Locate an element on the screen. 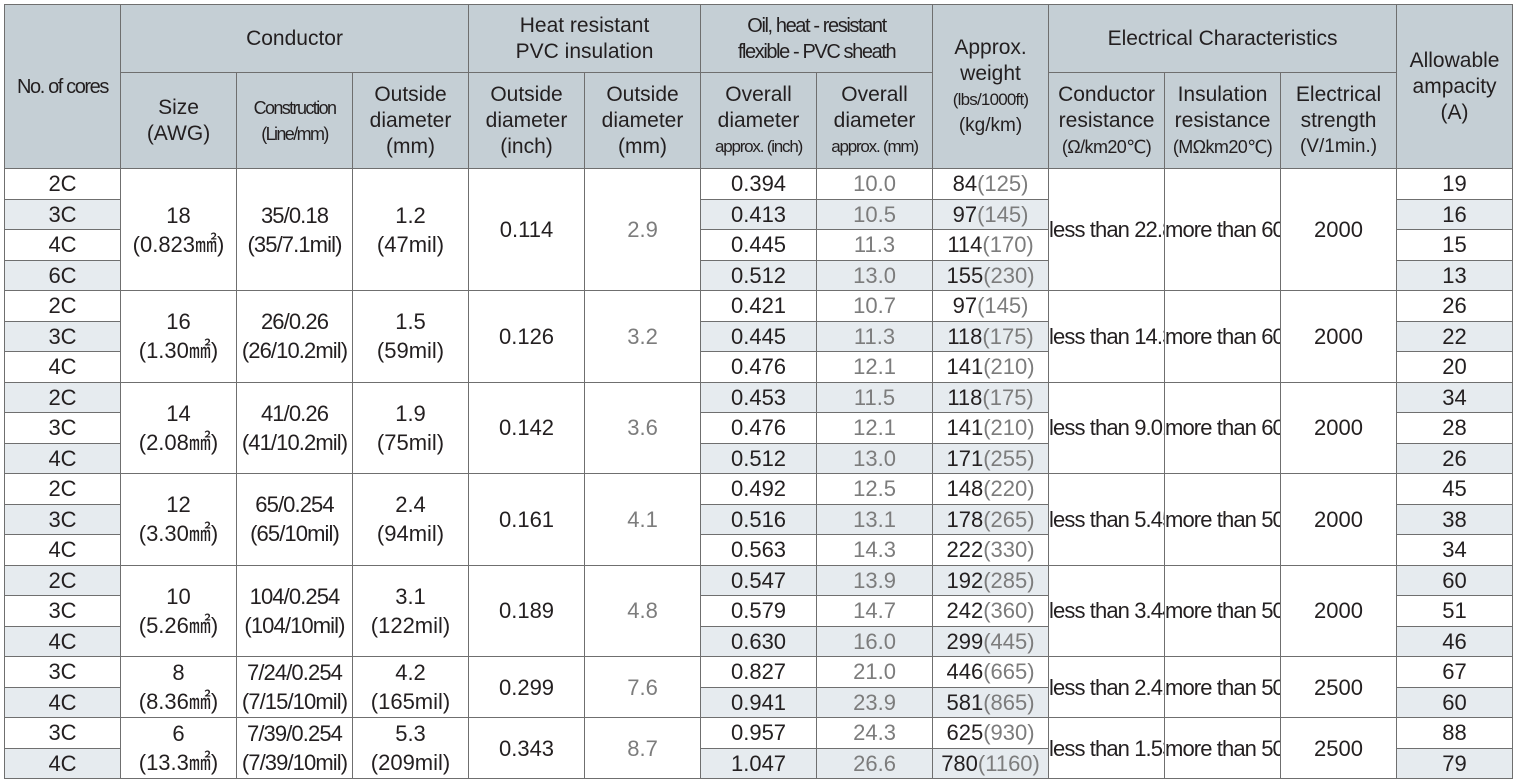  weight-kg: (285) is located at coordinates (1009, 580).